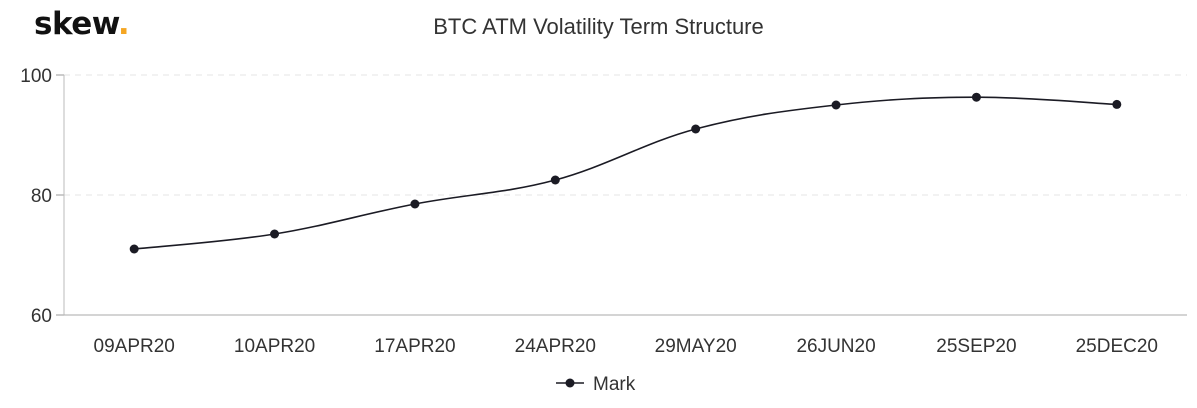 The width and height of the screenshot is (1197, 408). I want to click on data-point-10apr20, so click(275, 234).